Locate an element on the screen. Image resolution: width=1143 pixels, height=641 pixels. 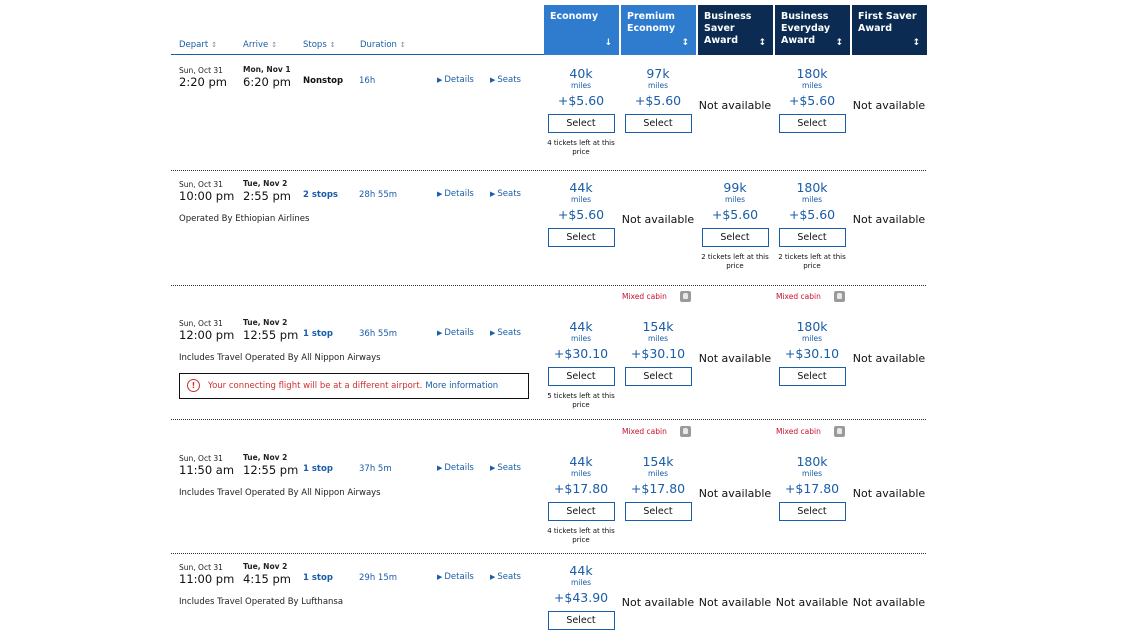
sort-arrive: Arrive ↕ is located at coordinates (260, 45).